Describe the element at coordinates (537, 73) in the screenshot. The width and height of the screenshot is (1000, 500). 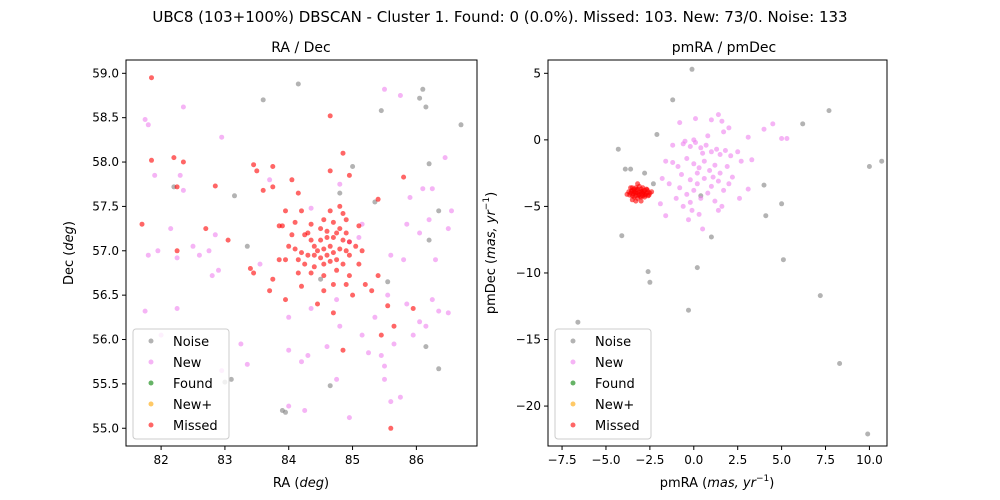
I see `y-tick-label: 5` at that location.